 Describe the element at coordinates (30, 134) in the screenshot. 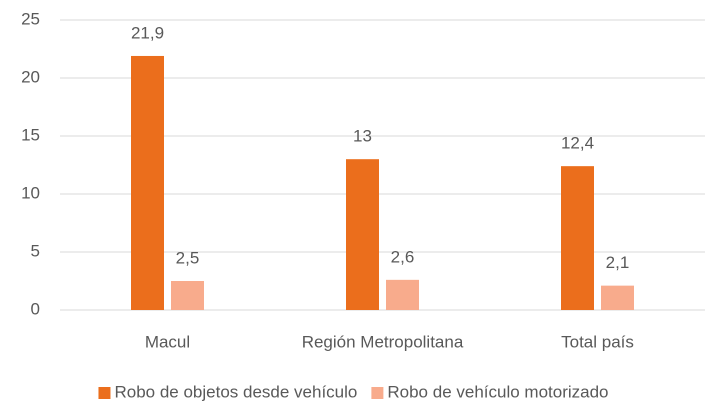

I see `y-tick-label: 15` at that location.